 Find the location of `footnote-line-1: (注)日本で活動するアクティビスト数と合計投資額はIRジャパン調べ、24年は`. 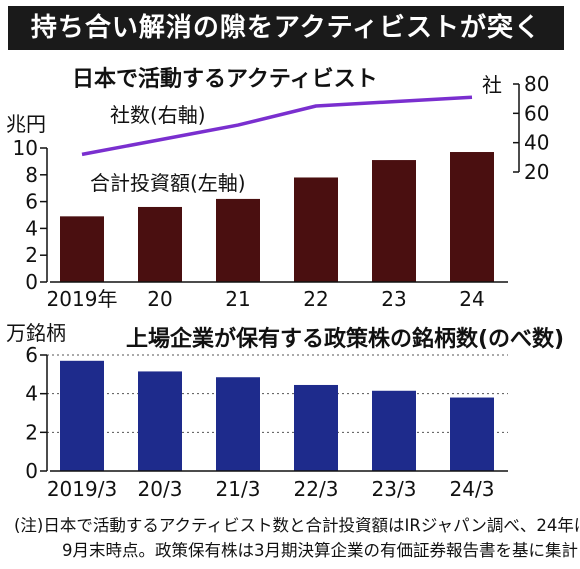

footnote-line-1: (注)日本で活動するアクティビスト数と合計投資額はIRジャパン調べ、24年は is located at coordinates (297, 525).